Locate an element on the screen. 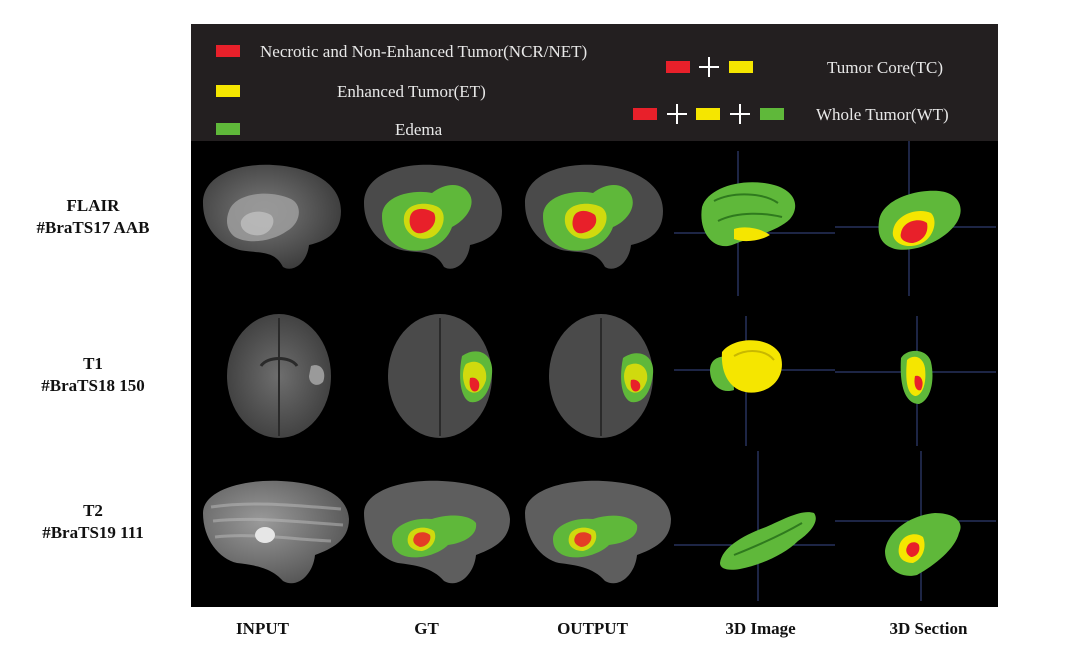 The image size is (1068, 649). legend-et-label: Enhanced Tumor(ET) is located at coordinates (411, 91).